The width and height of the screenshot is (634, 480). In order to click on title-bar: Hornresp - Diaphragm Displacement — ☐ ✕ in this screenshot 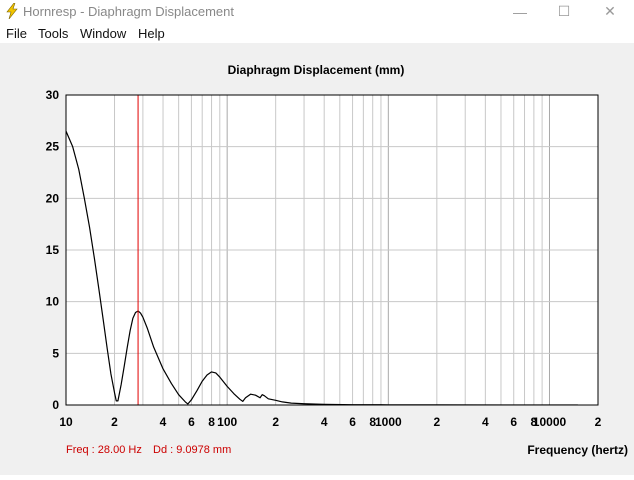, I will do `click(317, 11)`.